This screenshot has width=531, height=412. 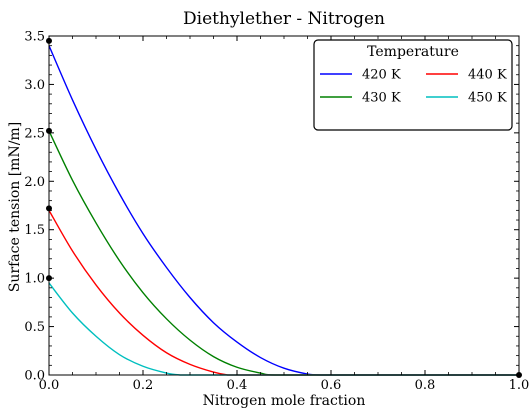 I want to click on y-tick-label-7: 3.5, so click(x=34, y=37).